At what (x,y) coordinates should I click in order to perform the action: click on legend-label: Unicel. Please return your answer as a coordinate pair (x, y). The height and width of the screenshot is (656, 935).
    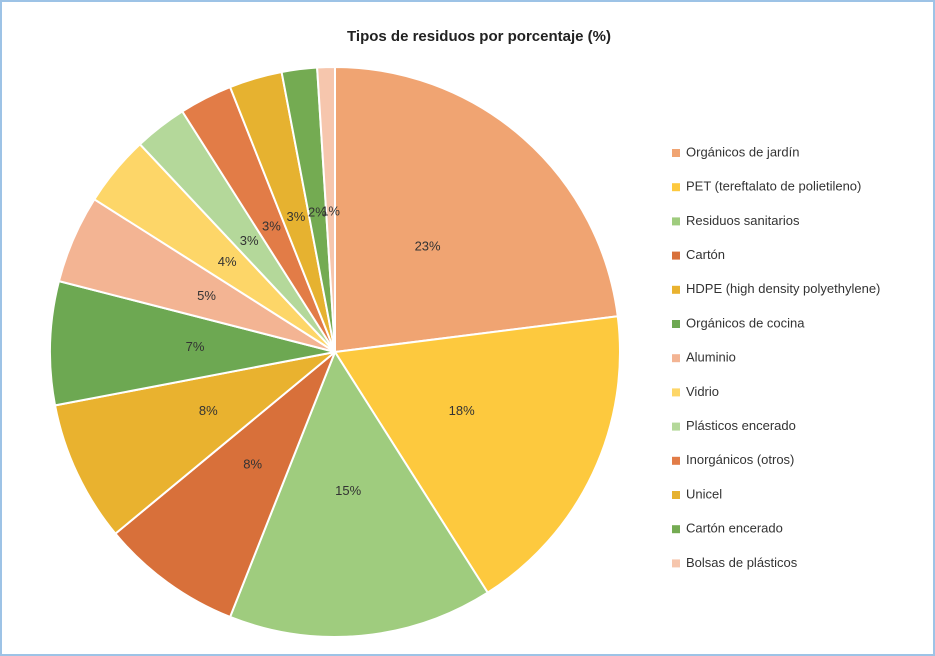
    Looking at the image, I should click on (704, 493).